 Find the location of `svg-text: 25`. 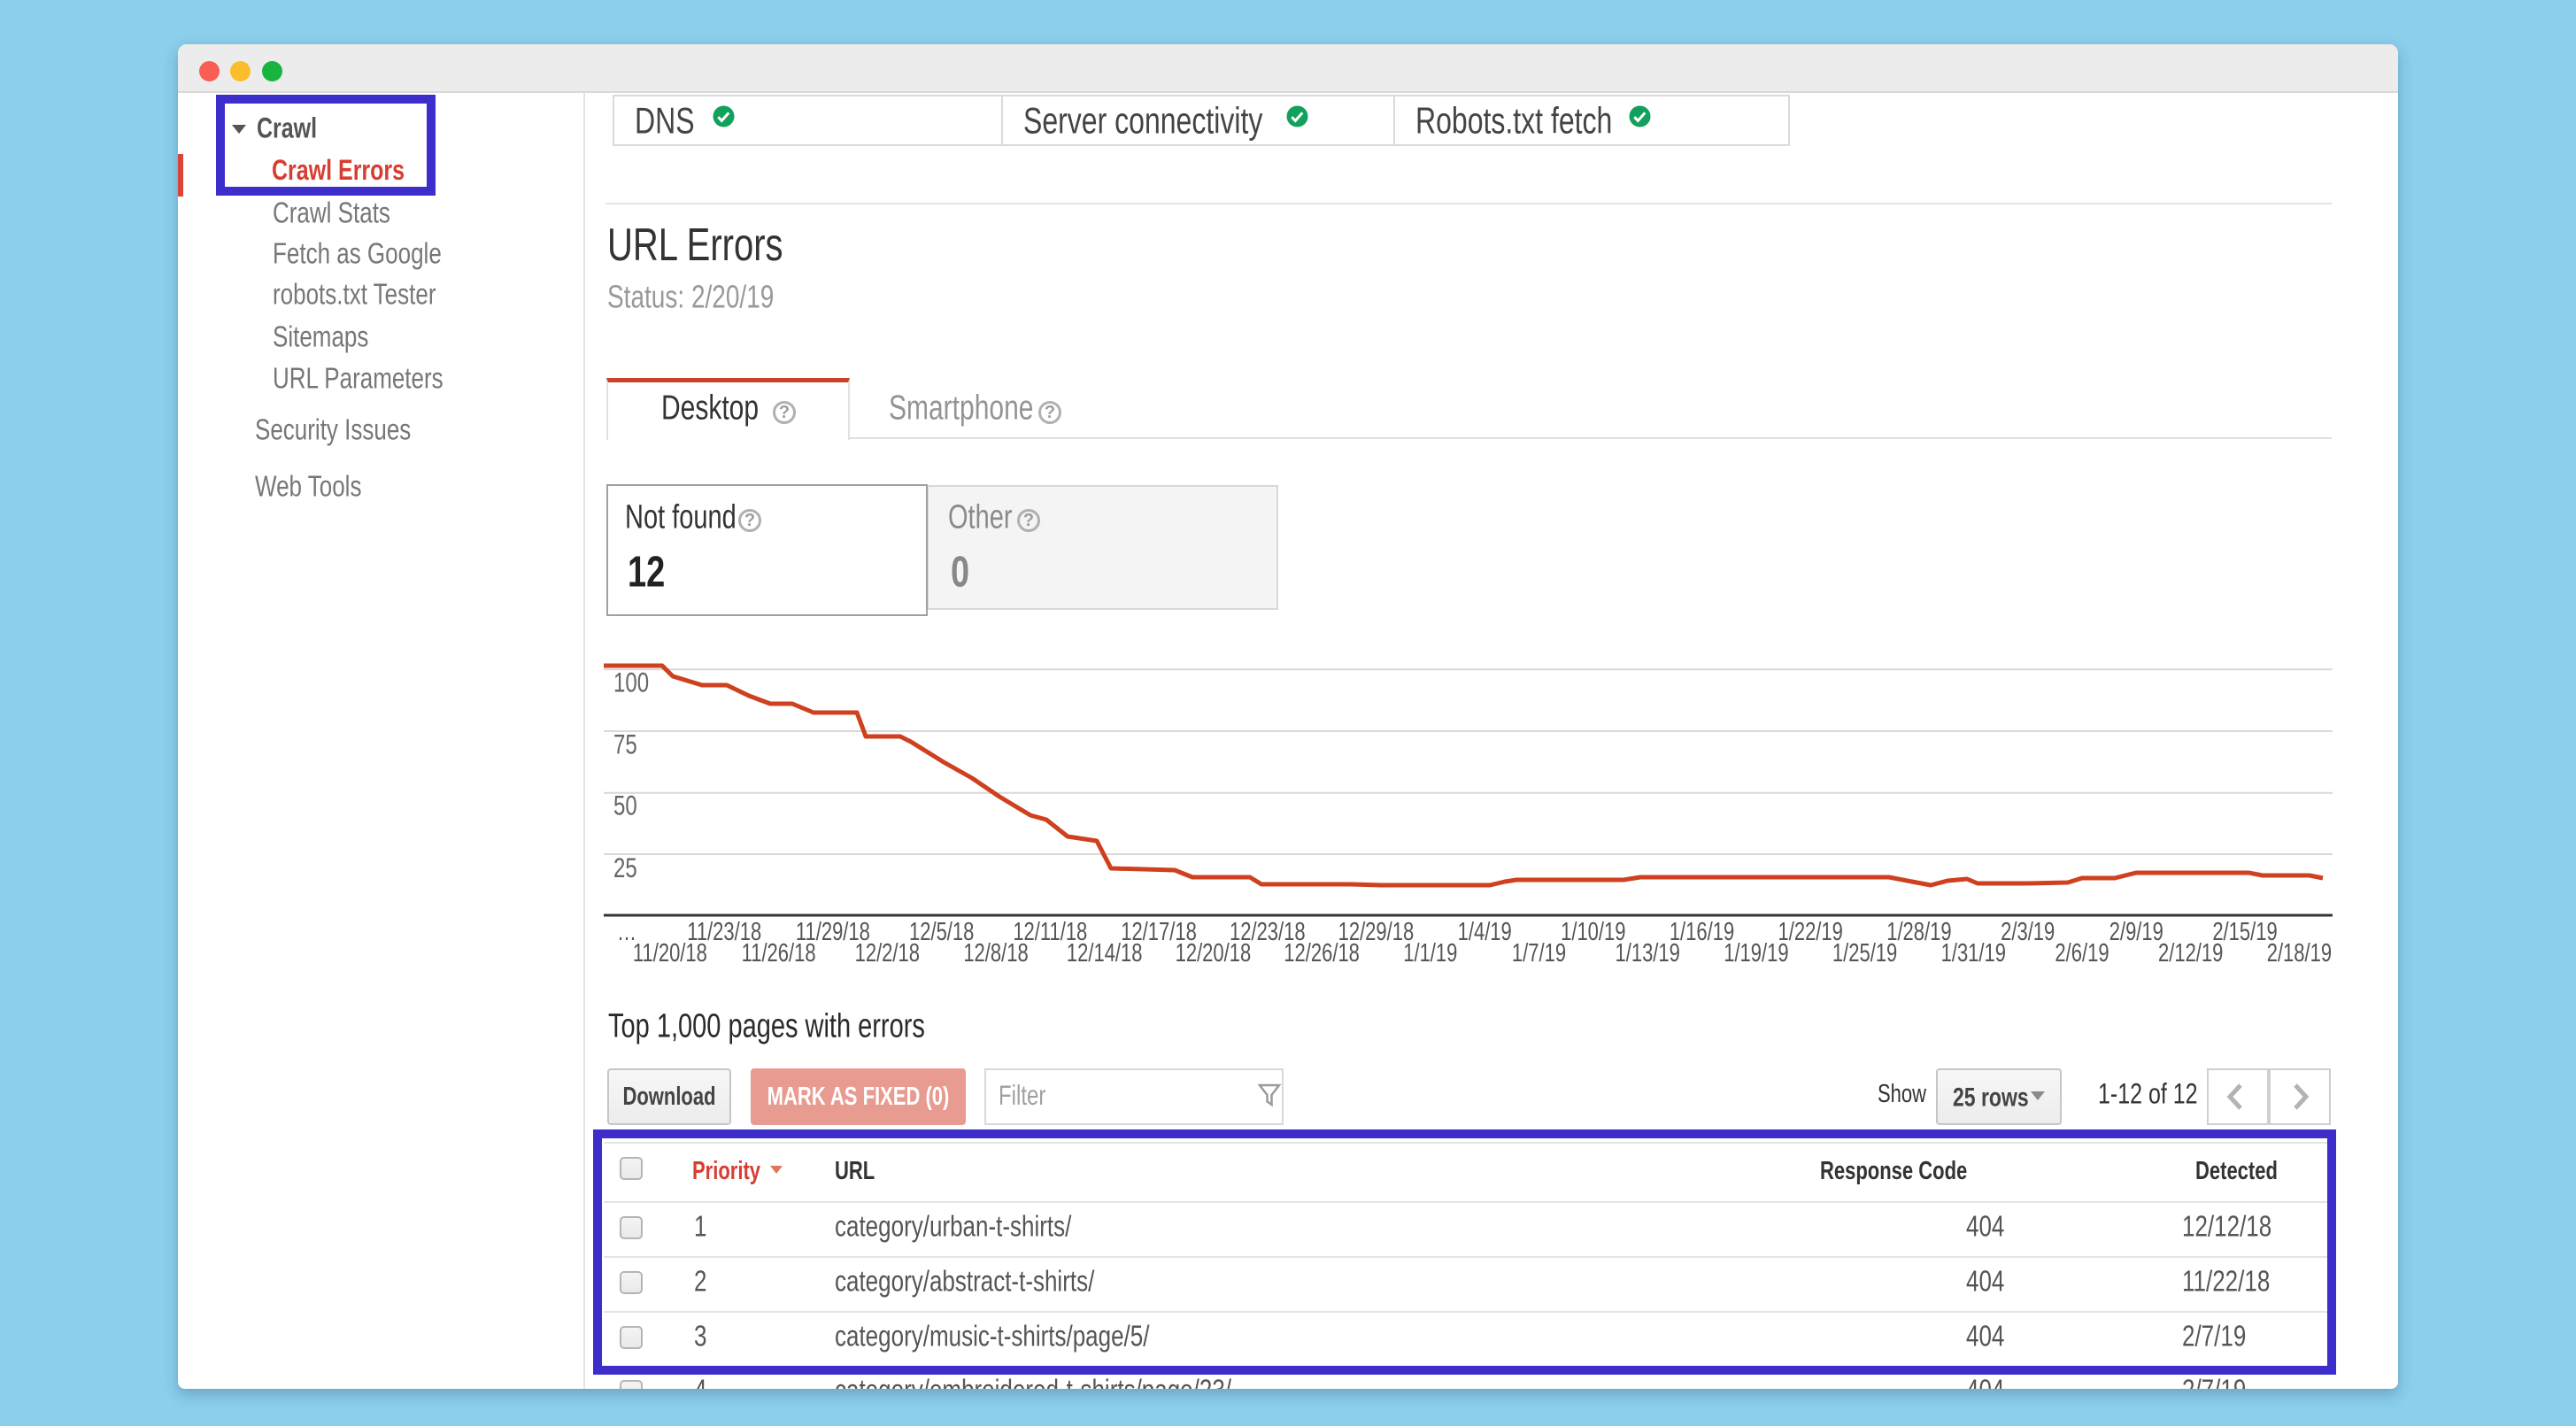

svg-text: 25 is located at coordinates (625, 867).